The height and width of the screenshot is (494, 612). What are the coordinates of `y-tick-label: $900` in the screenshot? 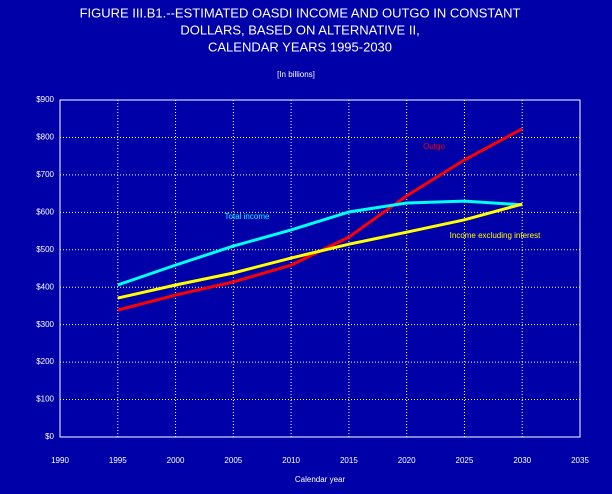 It's located at (45, 99).